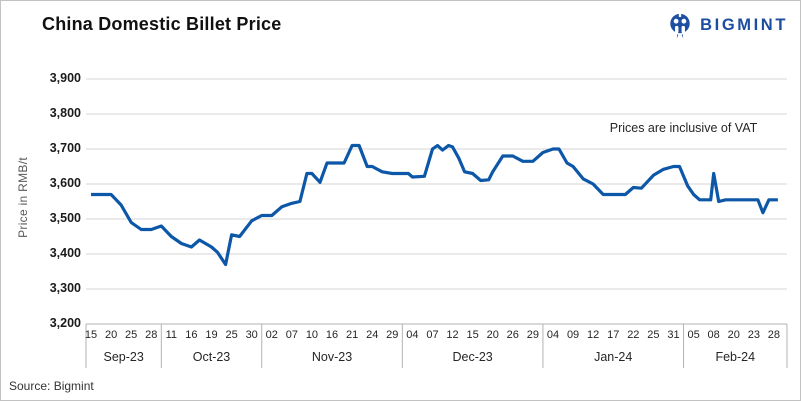 The image size is (801, 401). I want to click on page-title: China Domestic Billet Price, so click(162, 24).